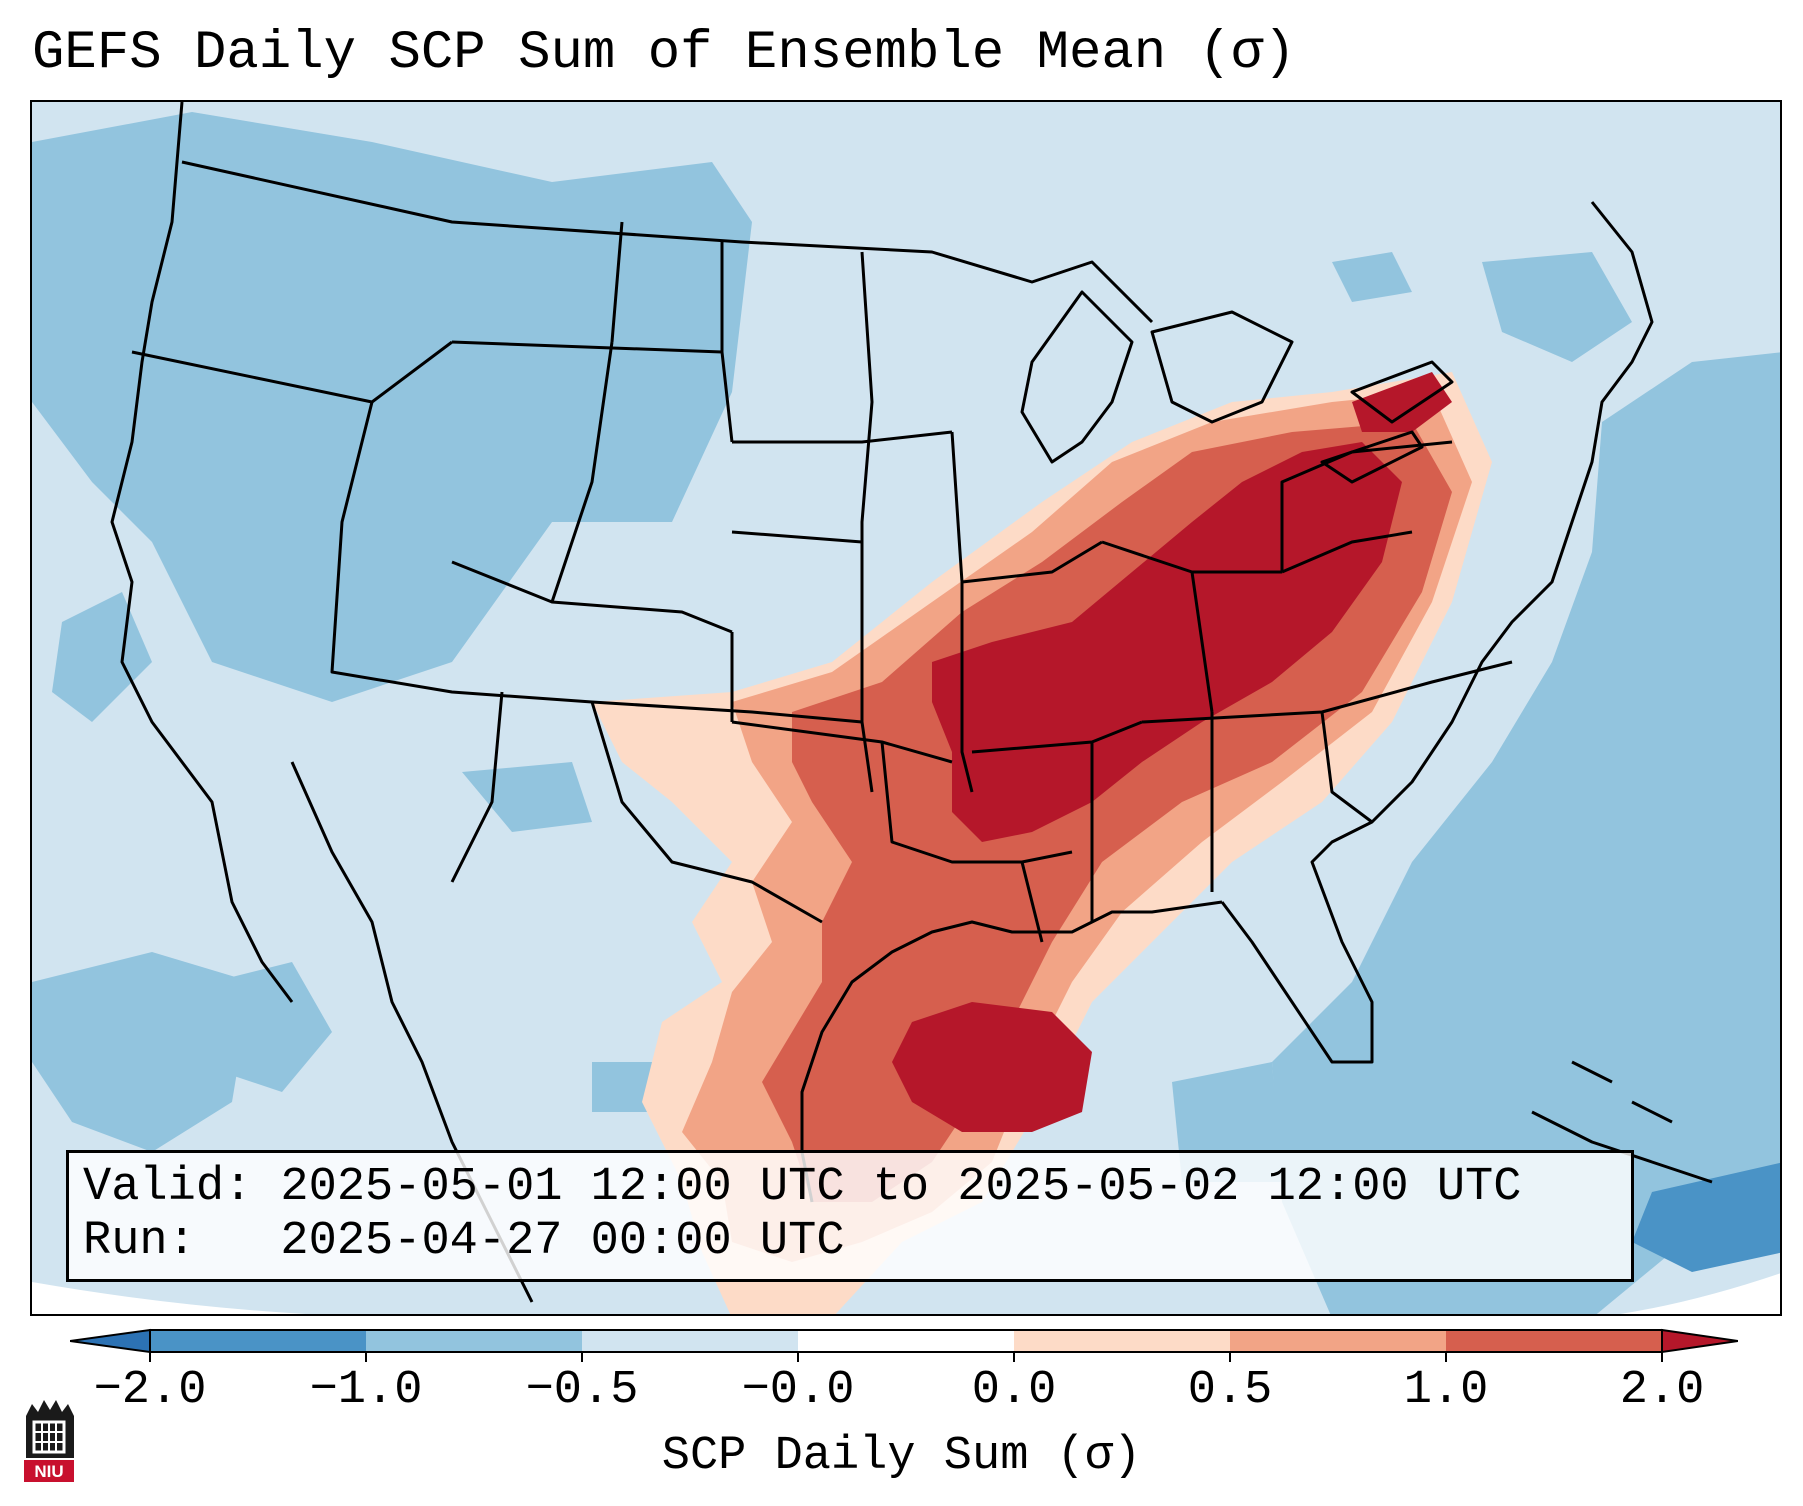 The height and width of the screenshot is (1506, 1803). I want to click on colorbar-tick-label: 1.0, so click(1446, 1390).